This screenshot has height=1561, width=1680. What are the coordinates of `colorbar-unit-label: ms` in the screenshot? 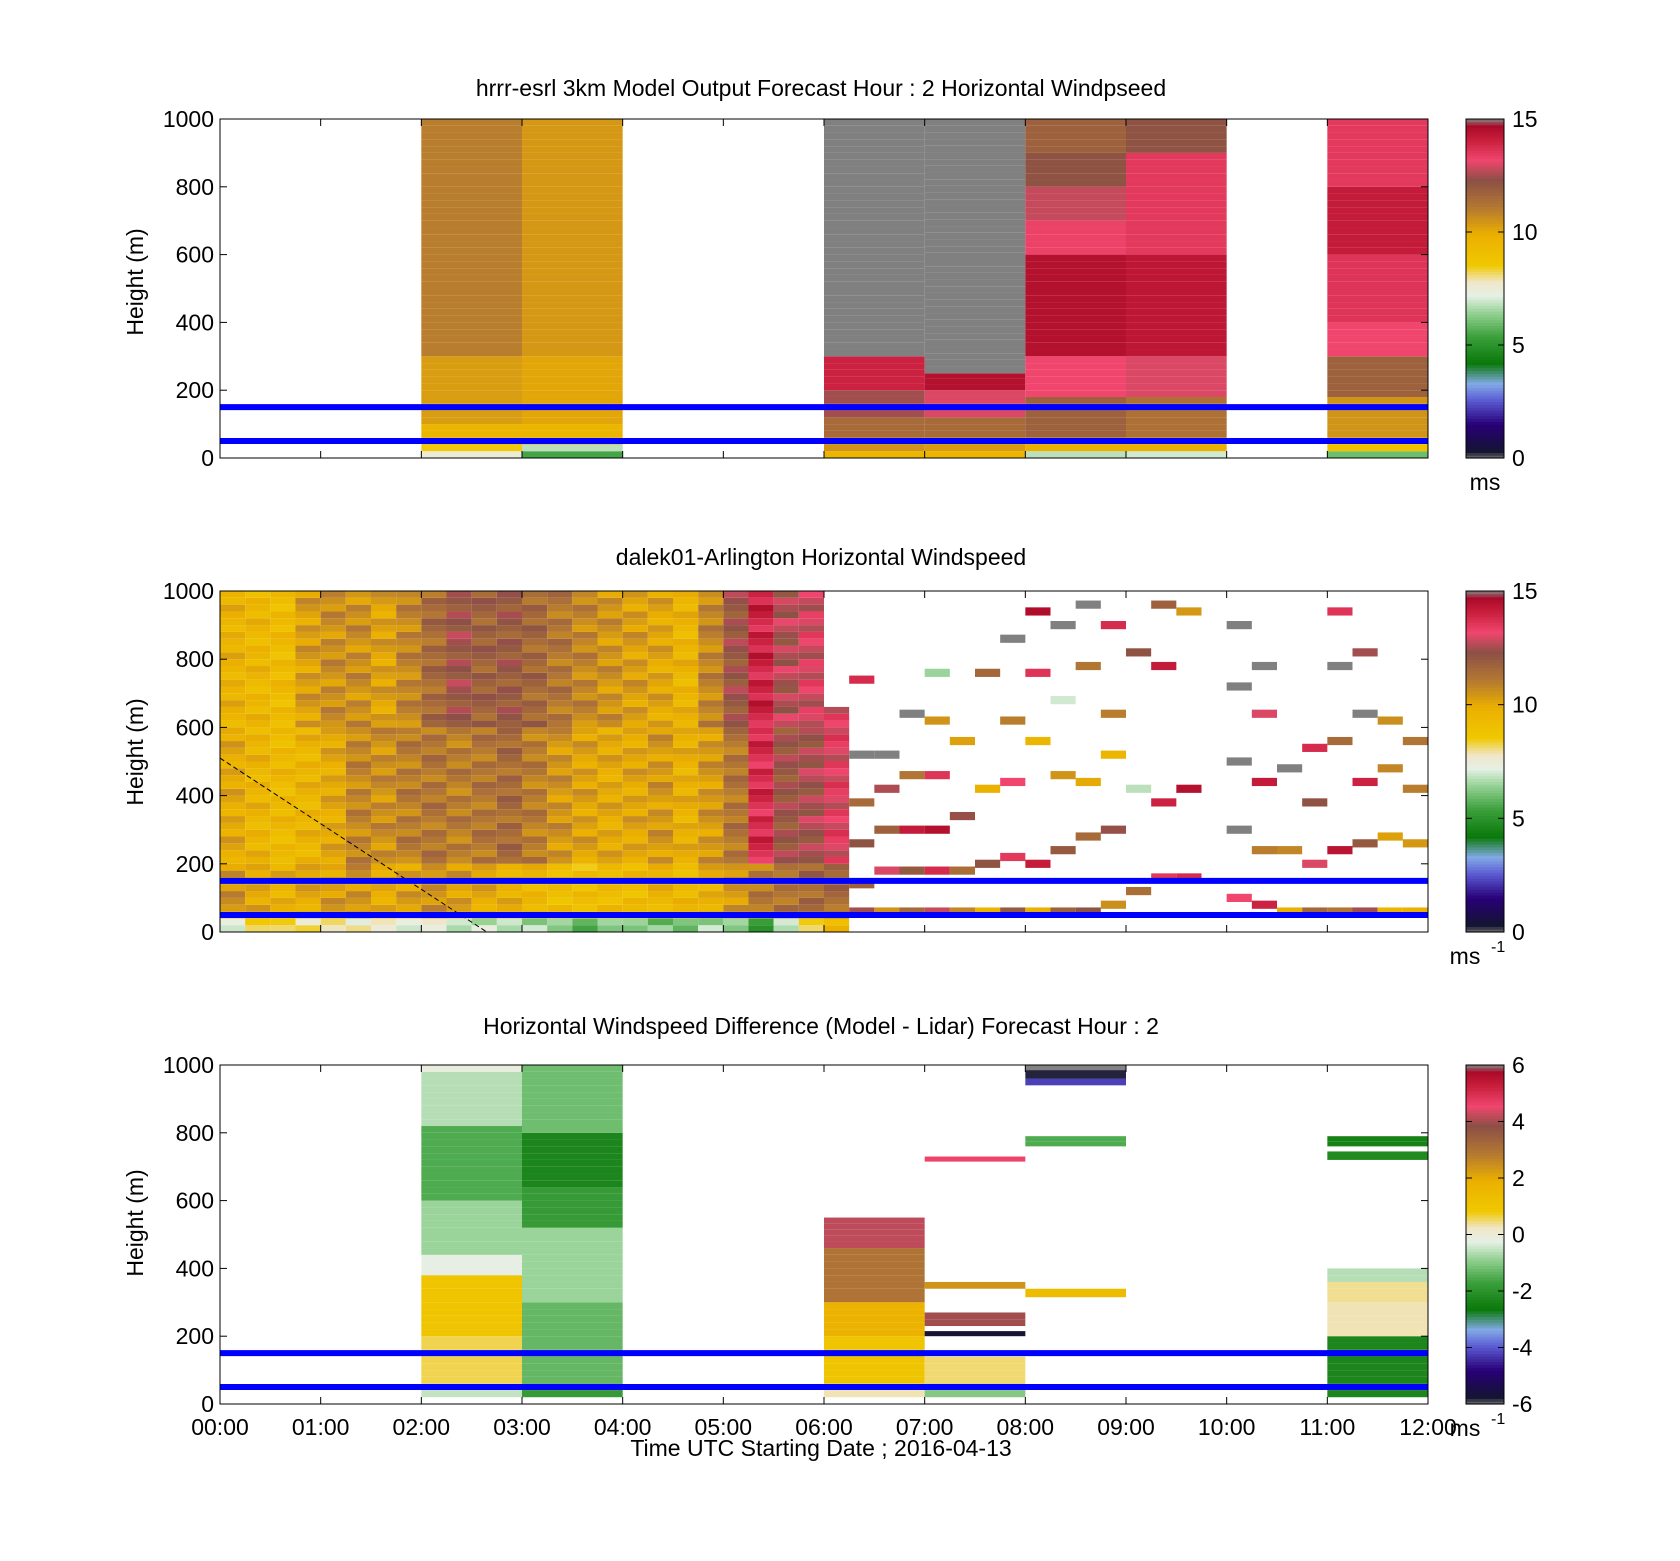 It's located at (1465, 1428).